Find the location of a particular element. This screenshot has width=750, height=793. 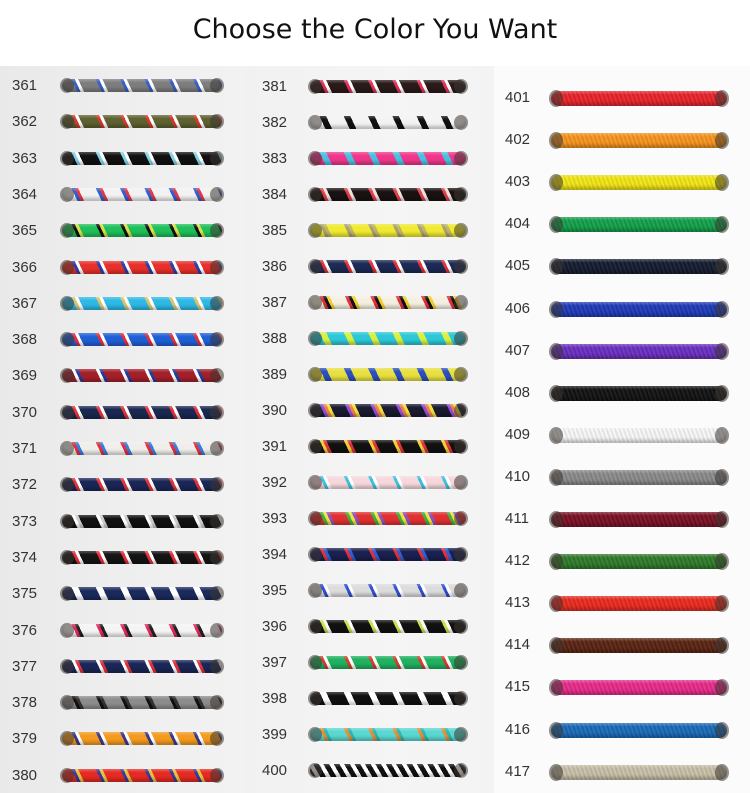

color-swatch-row: 387 is located at coordinates (370, 303).